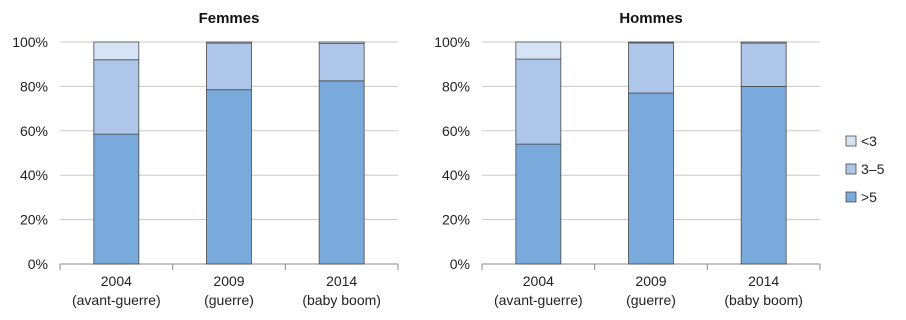 The width and height of the screenshot is (906, 320). What do you see at coordinates (650, 18) in the screenshot?
I see `chart-title: Hommes` at bounding box center [650, 18].